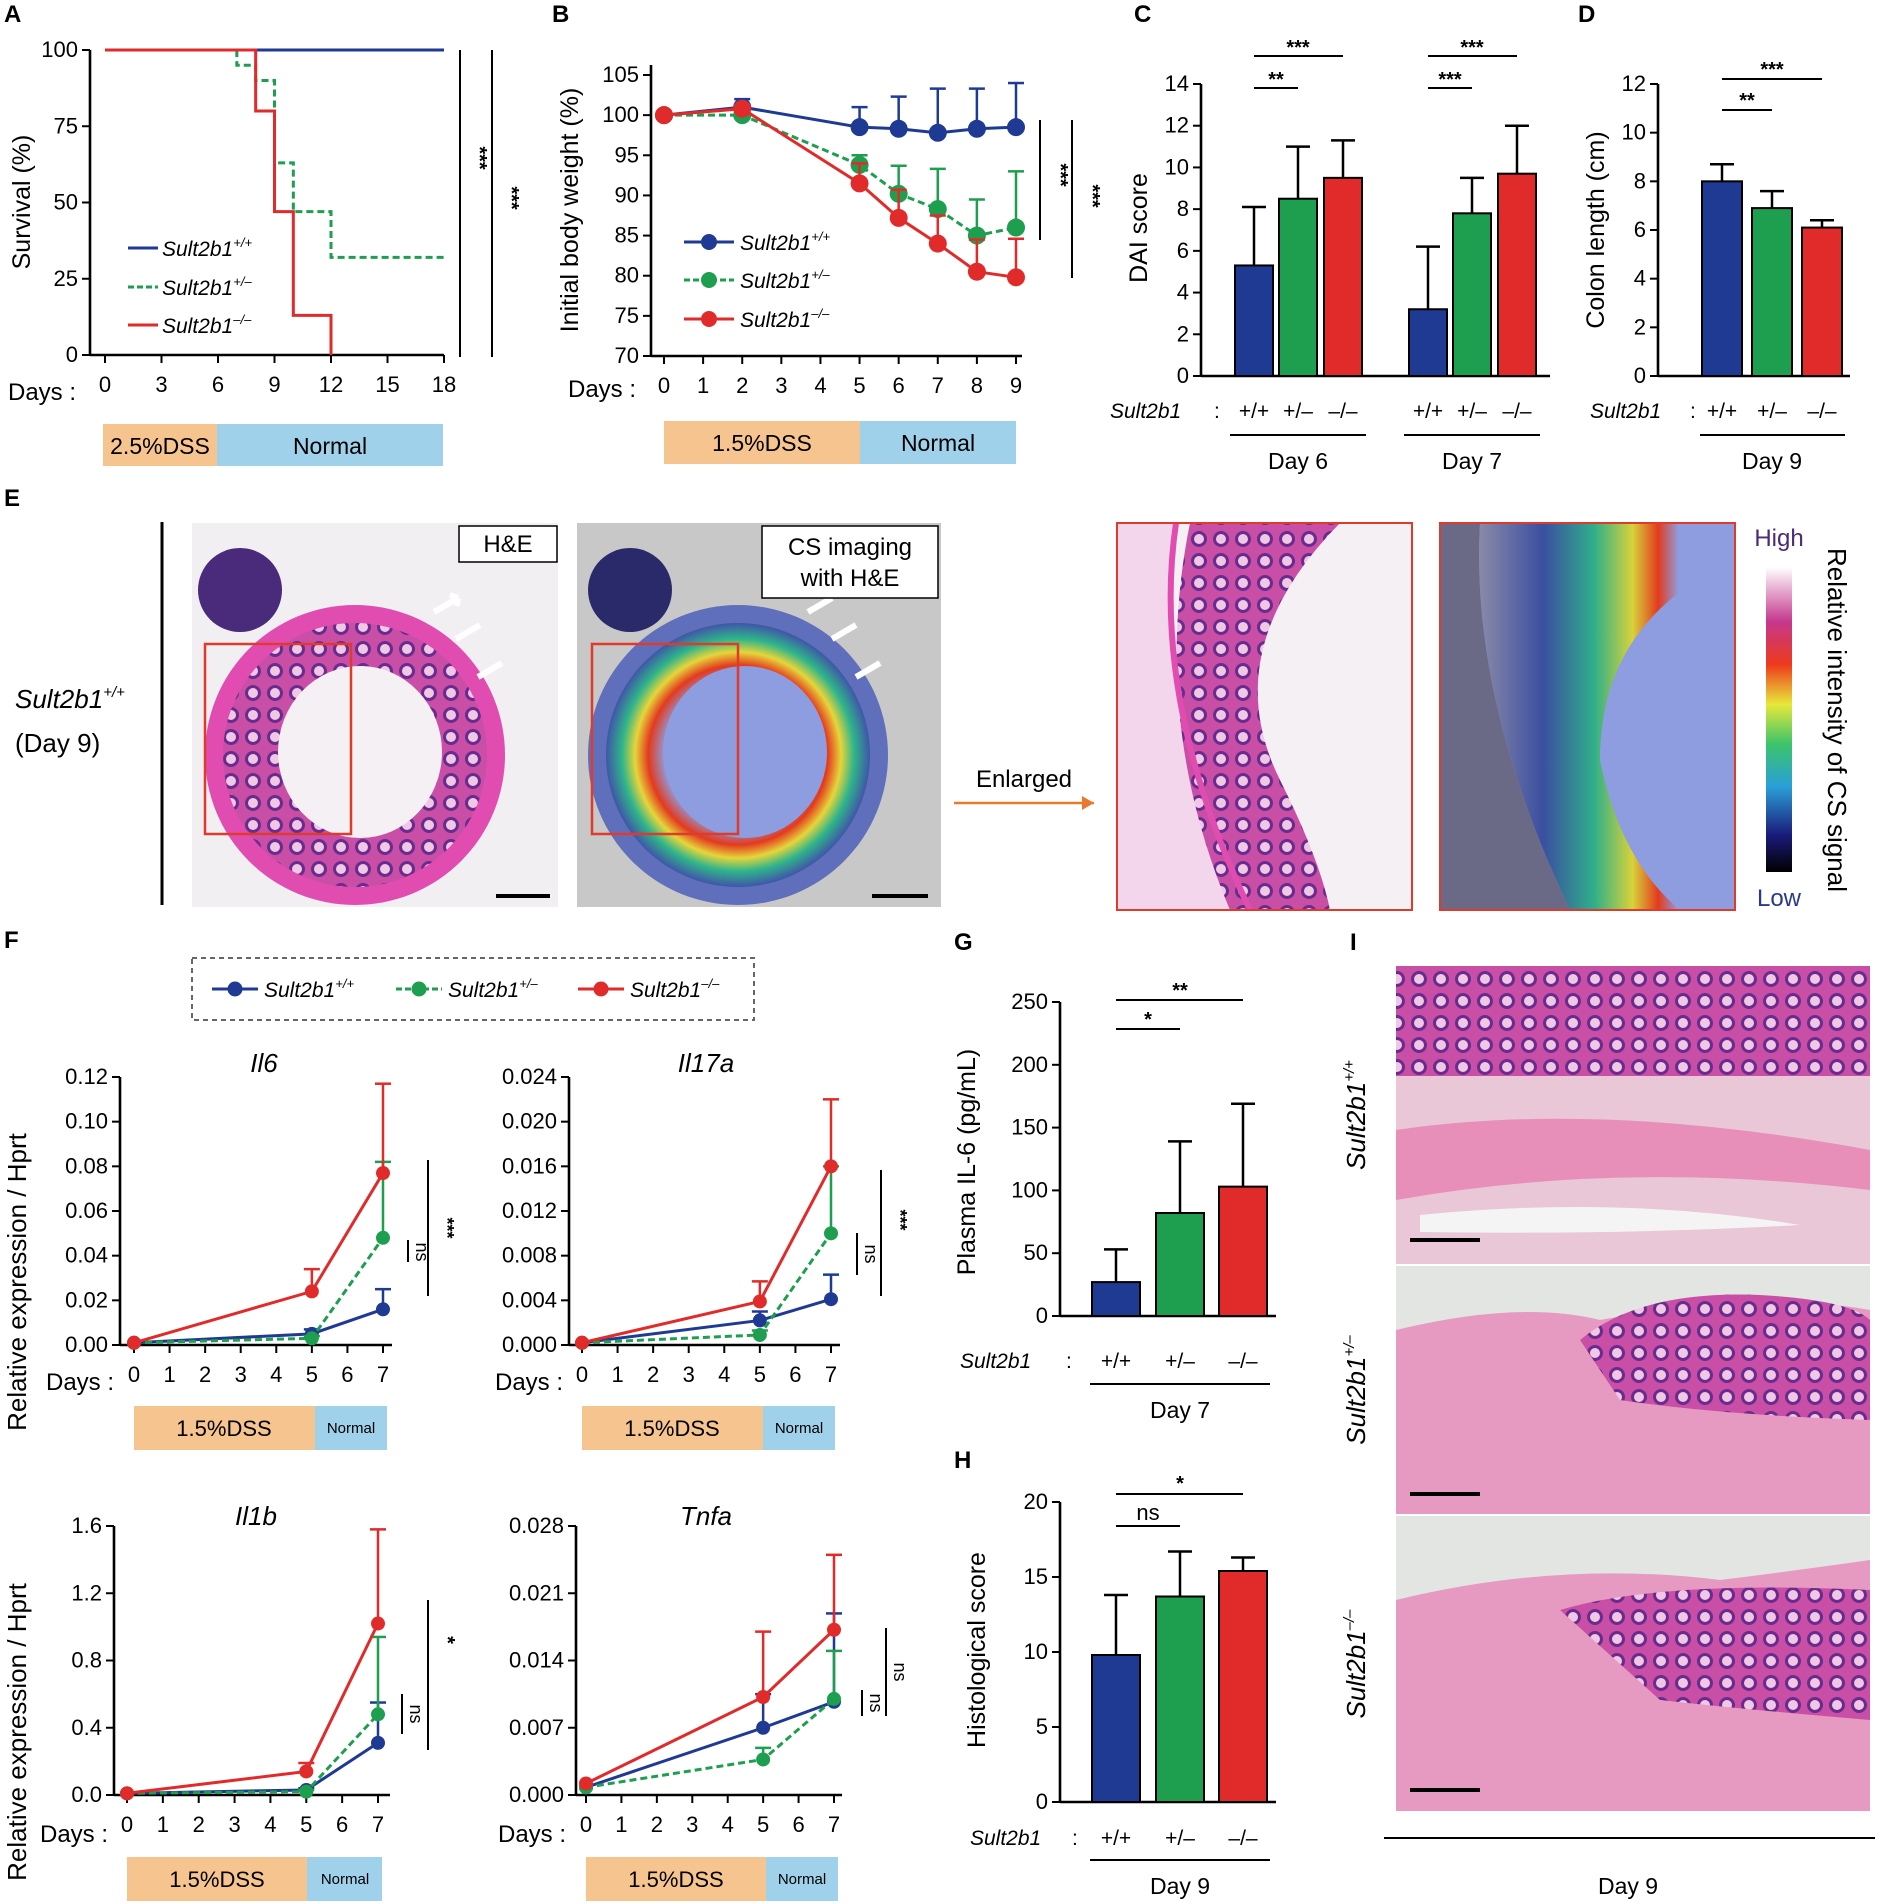  Describe the element at coordinates (22, 202) in the screenshot. I see `a-ylabel: Survival (%)` at that location.